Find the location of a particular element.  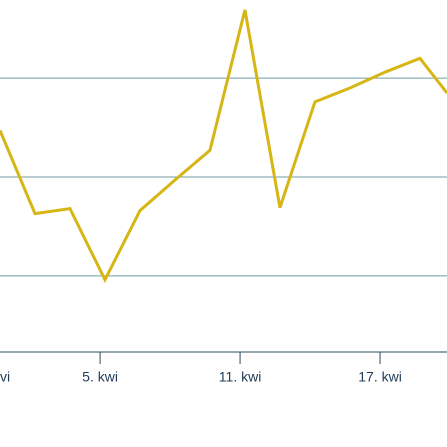

x-tick-label: 5. kwi is located at coordinates (100, 377).